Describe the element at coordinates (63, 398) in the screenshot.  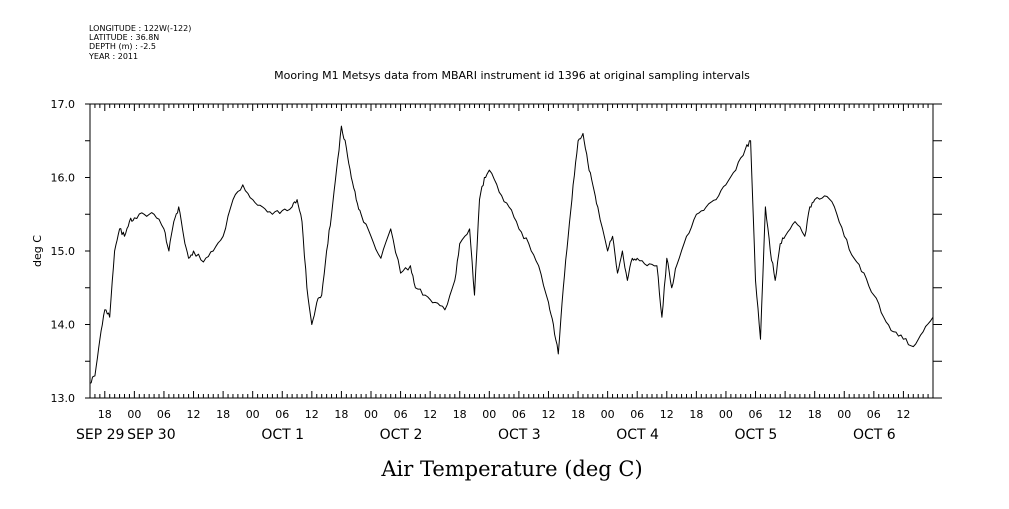
I see `y-tick-label: 13.0` at that location.